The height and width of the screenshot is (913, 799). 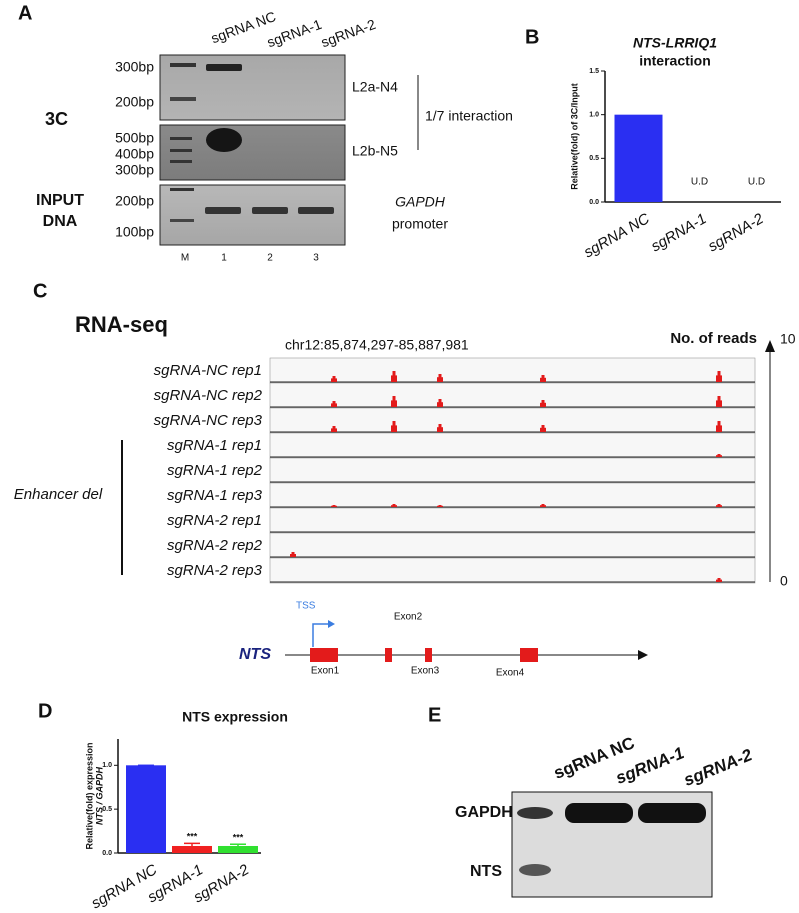 What do you see at coordinates (532, 37) in the screenshot?
I see `panel-letter: B` at bounding box center [532, 37].